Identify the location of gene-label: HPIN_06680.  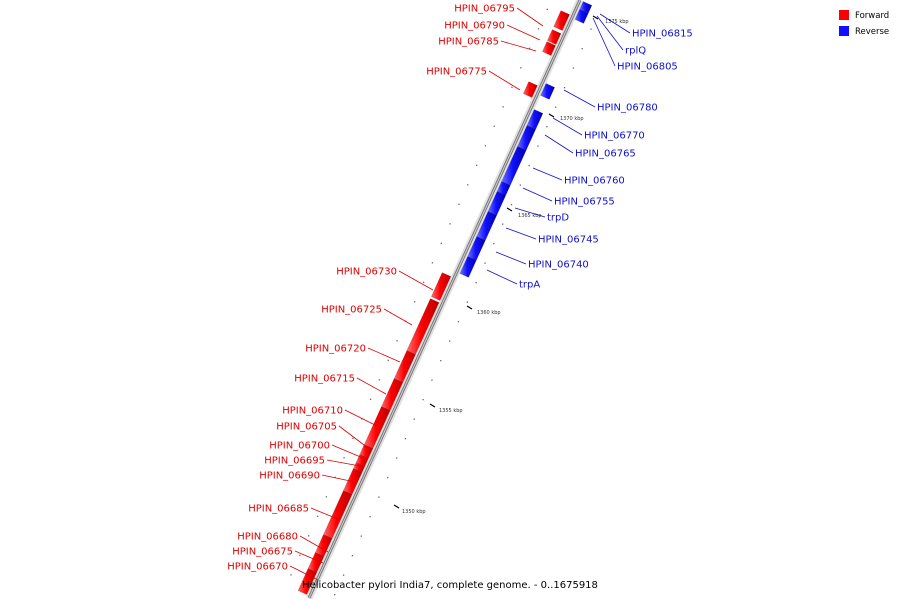
(267, 537).